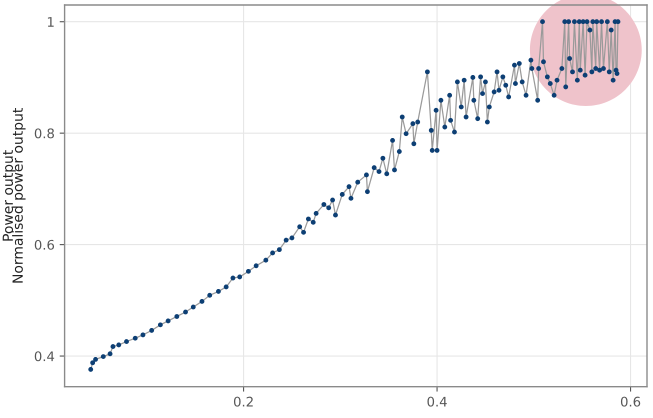 Image resolution: width=653 pixels, height=418 pixels. I want to click on x-tick-label: 0.6, so click(630, 401).